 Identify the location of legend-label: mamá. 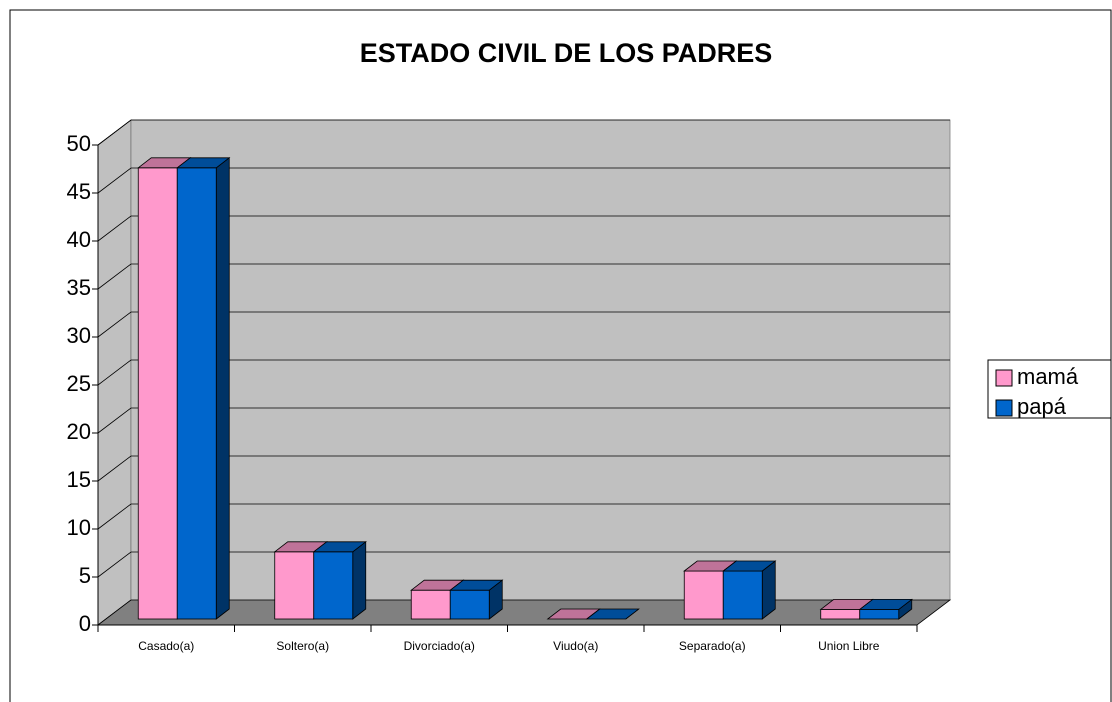
(1048, 376).